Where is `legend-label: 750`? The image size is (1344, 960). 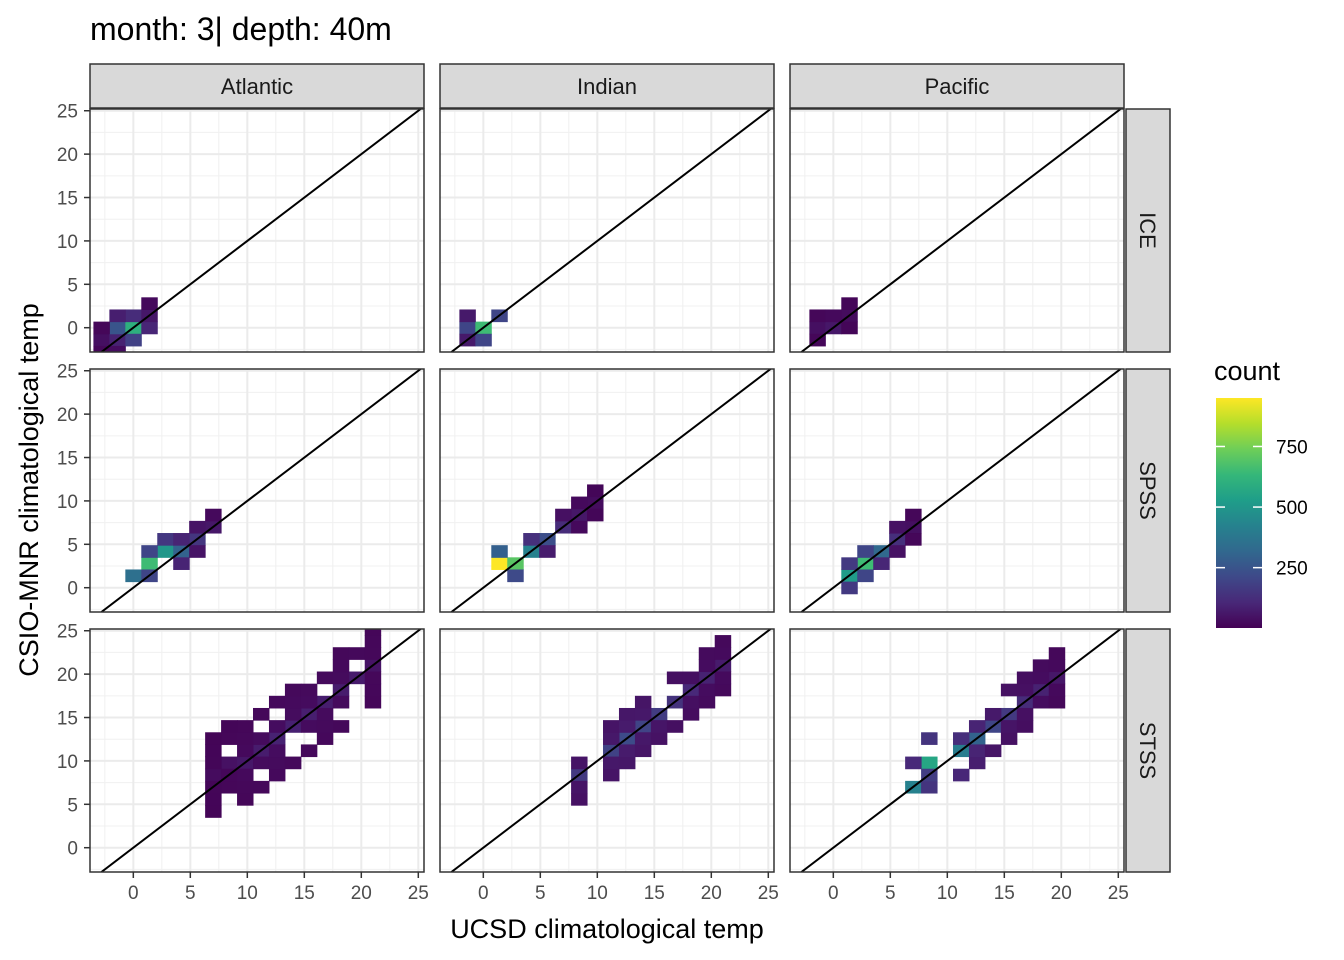 legend-label: 750 is located at coordinates (1292, 447).